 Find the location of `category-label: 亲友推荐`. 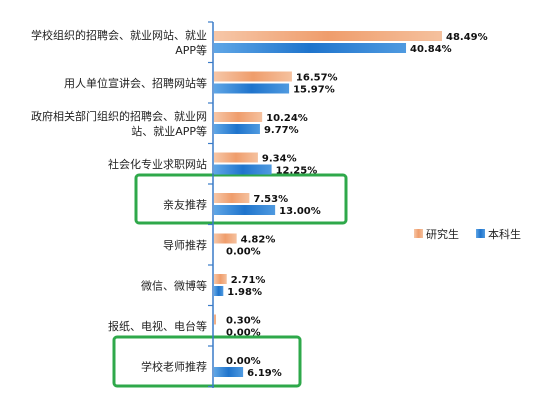

category-label: 亲友推荐 is located at coordinates (185, 204).